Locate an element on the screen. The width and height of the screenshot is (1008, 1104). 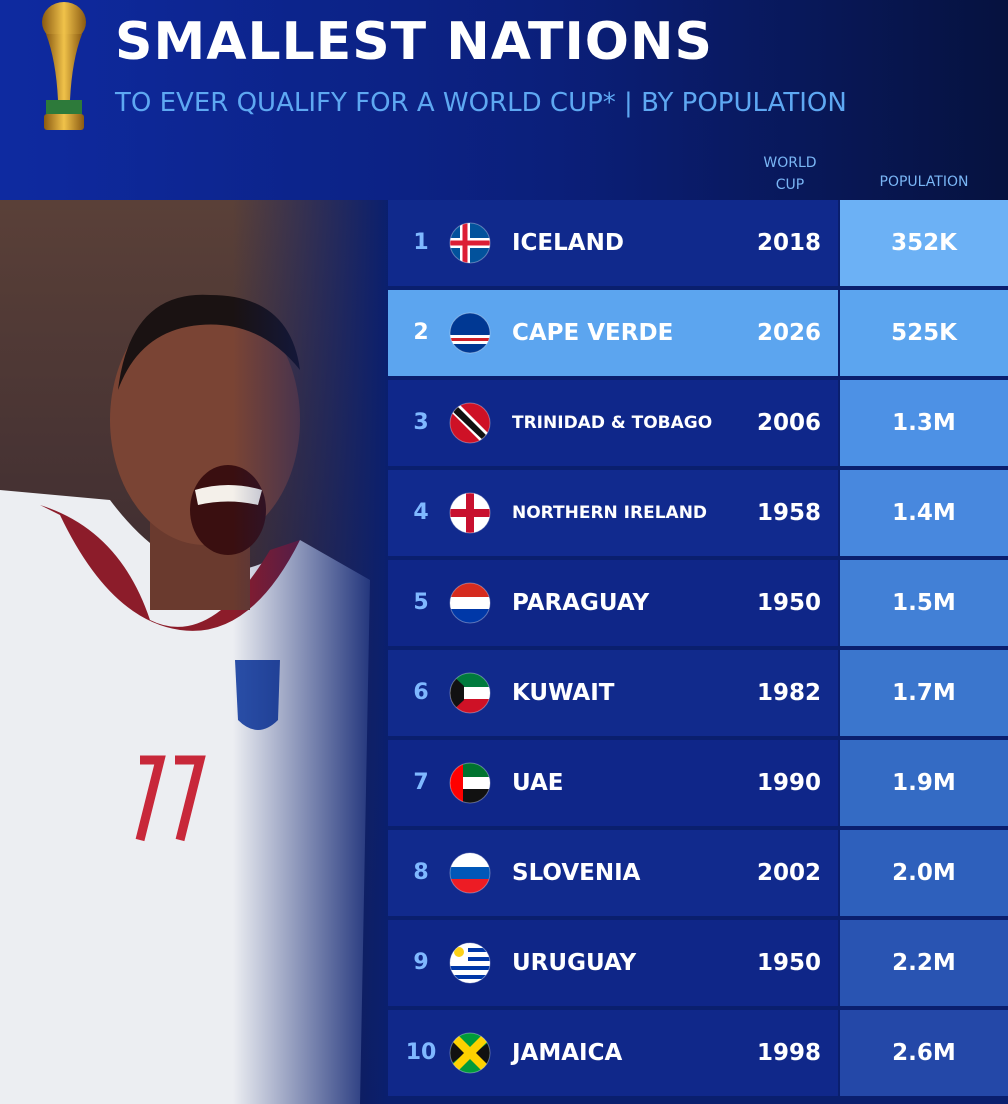
country-name: CAPE VERDE is located at coordinates (593, 333).